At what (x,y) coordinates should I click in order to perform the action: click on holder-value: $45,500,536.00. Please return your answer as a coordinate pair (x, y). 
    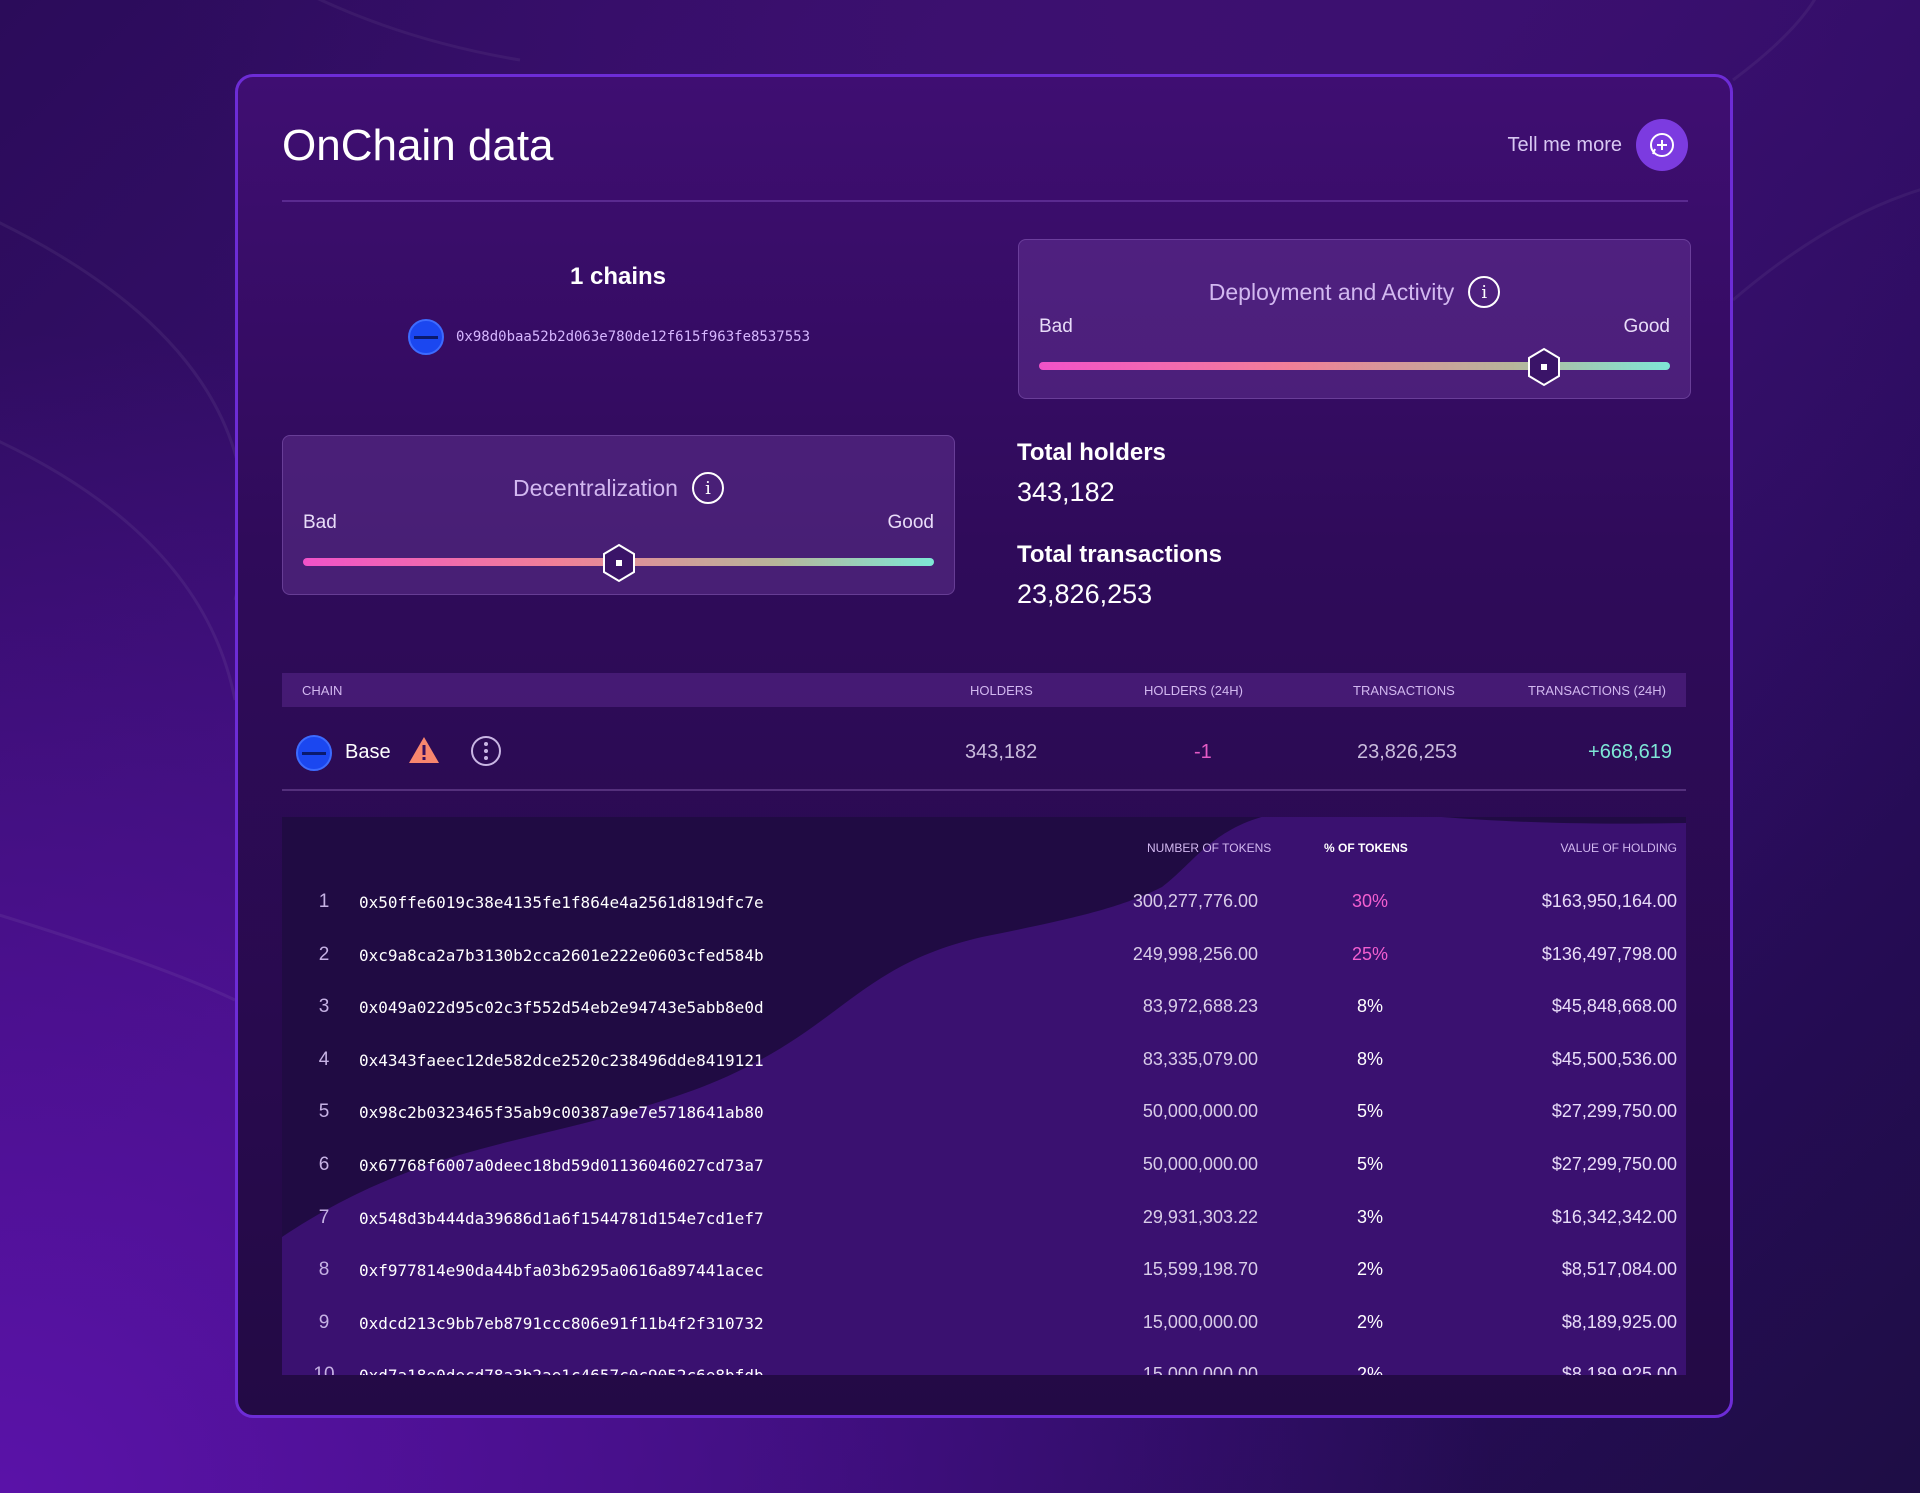
    Looking at the image, I should click on (1614, 1058).